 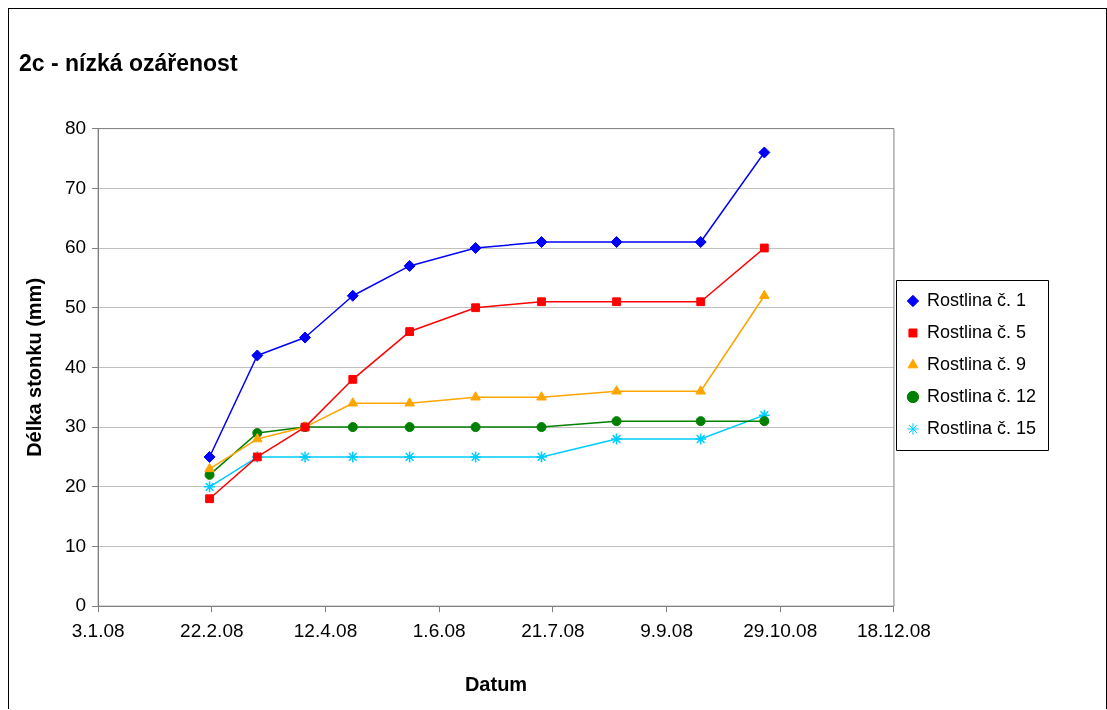 I want to click on legend-label: Rostlina č. 12, so click(x=981, y=395).